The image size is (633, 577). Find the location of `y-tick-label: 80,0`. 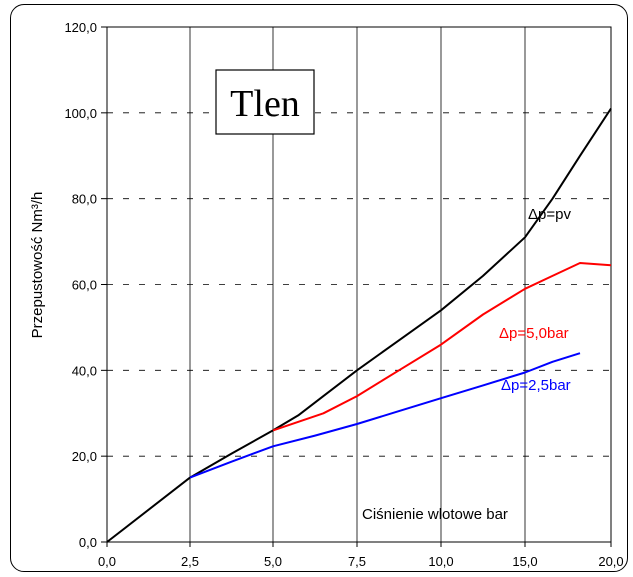

y-tick-label: 80,0 is located at coordinates (84, 199).